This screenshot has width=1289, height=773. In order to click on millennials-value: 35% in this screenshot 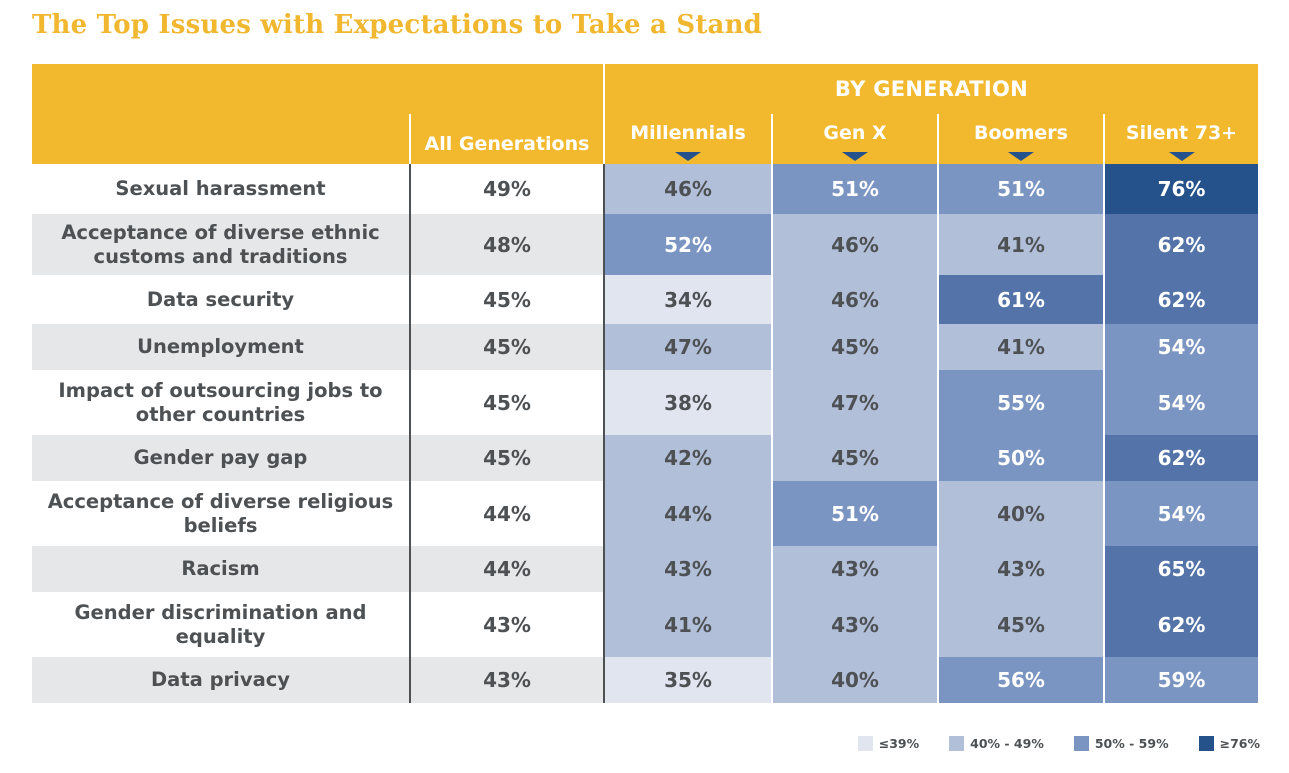, I will do `click(687, 680)`.